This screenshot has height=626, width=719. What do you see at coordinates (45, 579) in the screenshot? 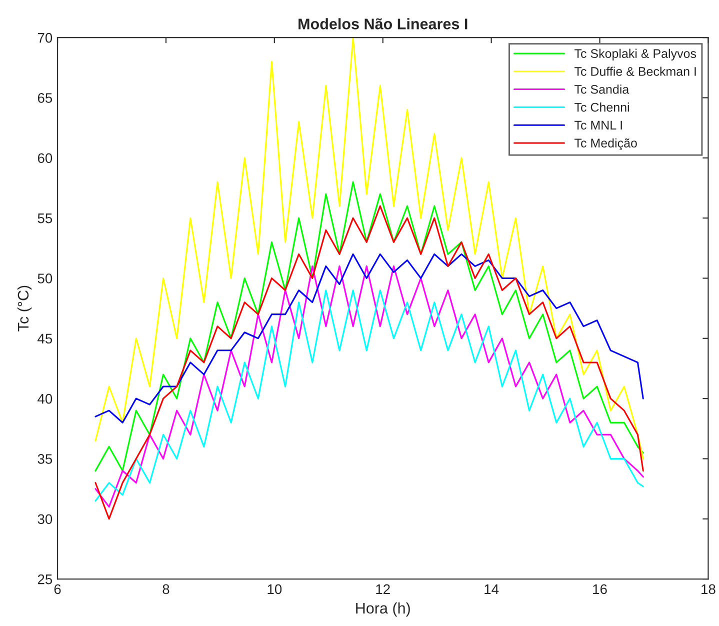
I see `y-tick-label: 25` at bounding box center [45, 579].